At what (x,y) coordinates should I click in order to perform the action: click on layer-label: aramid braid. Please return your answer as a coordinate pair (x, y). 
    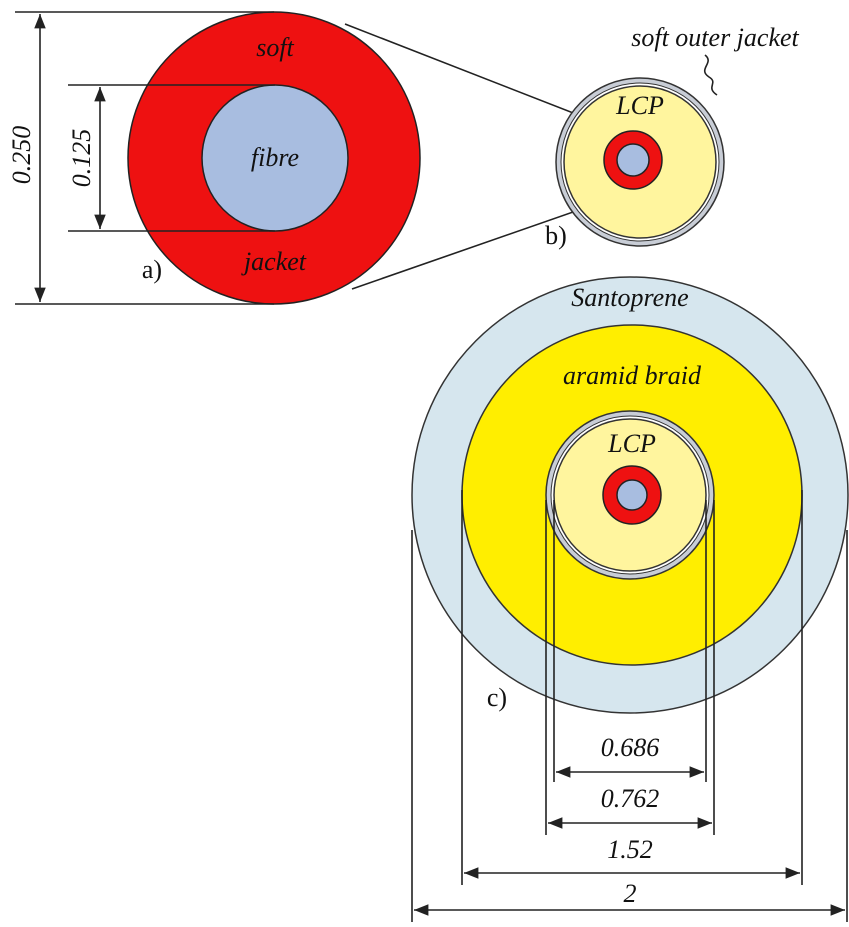
    Looking at the image, I should click on (632, 375).